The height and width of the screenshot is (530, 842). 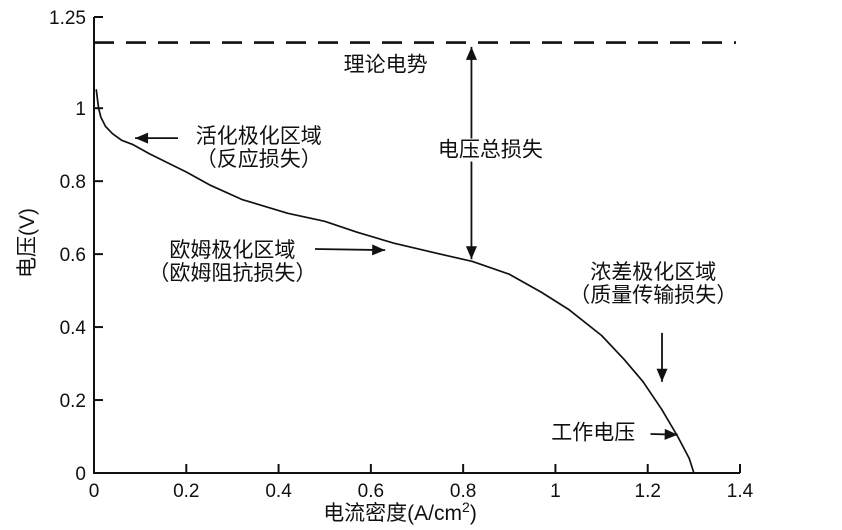 I want to click on x-tick-label: 0.2, so click(x=186, y=491).